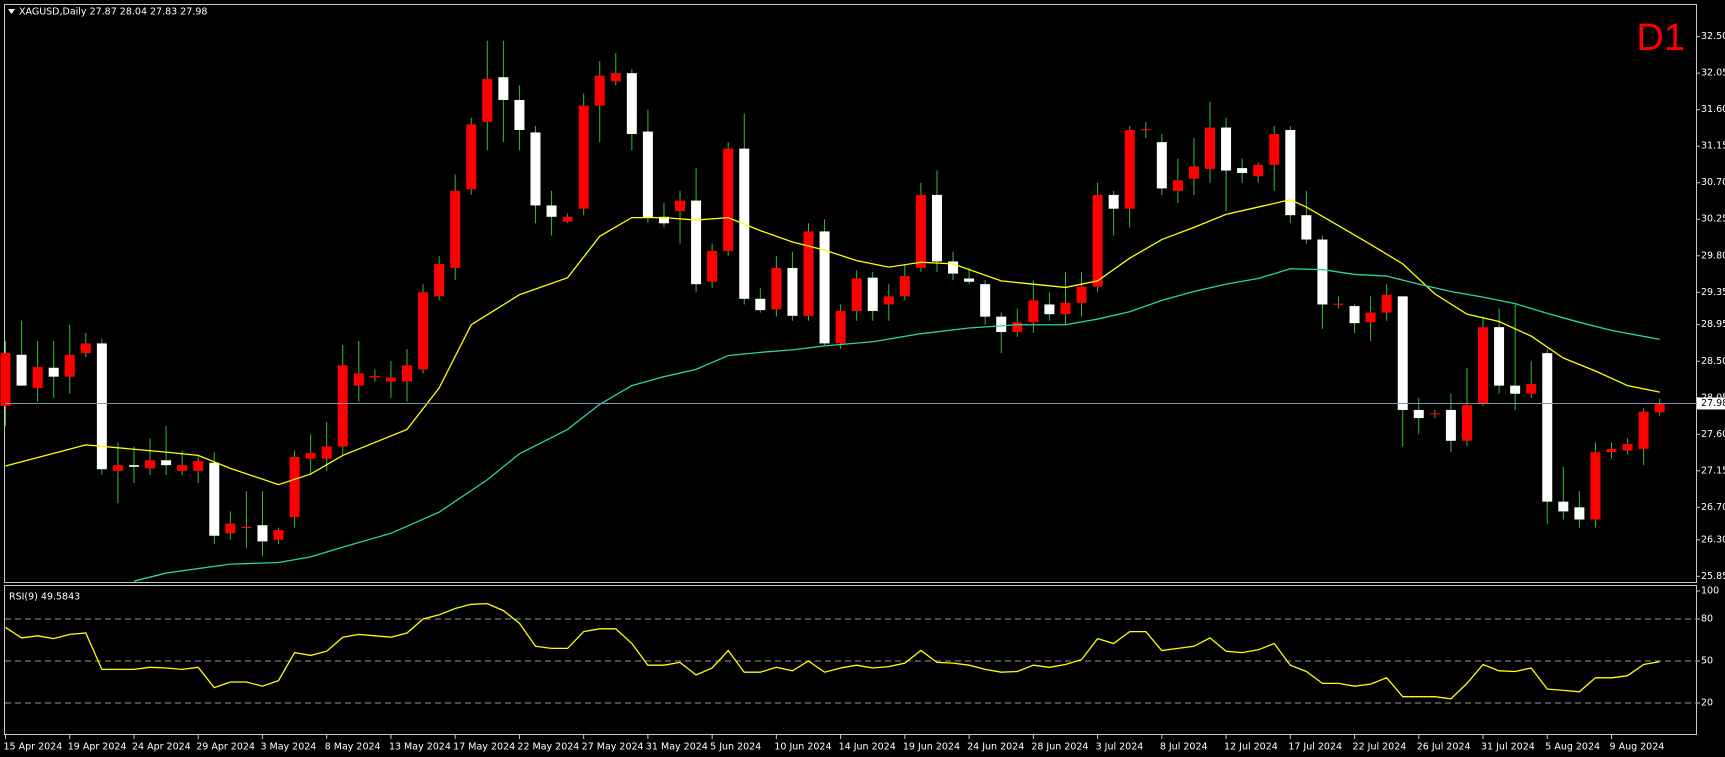 The image size is (1725, 757). I want to click on symbol-menu-arrow, so click(11, 11).